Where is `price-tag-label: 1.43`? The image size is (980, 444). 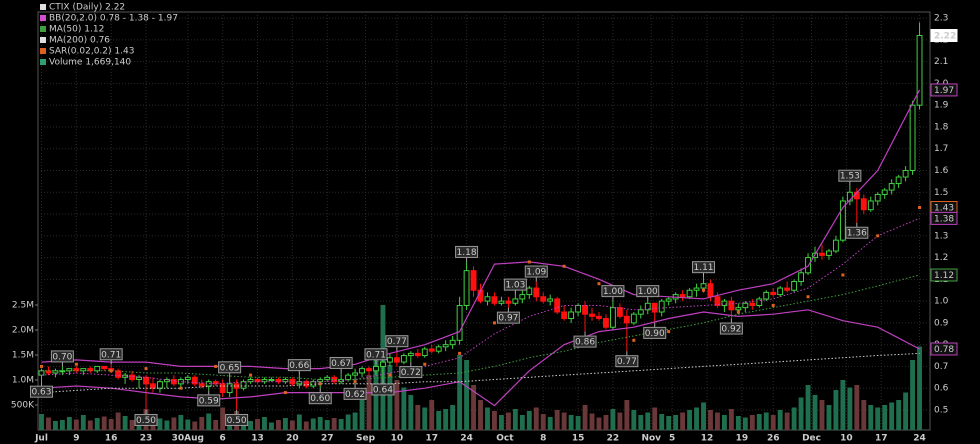
price-tag-label: 1.43 is located at coordinates (944, 209).